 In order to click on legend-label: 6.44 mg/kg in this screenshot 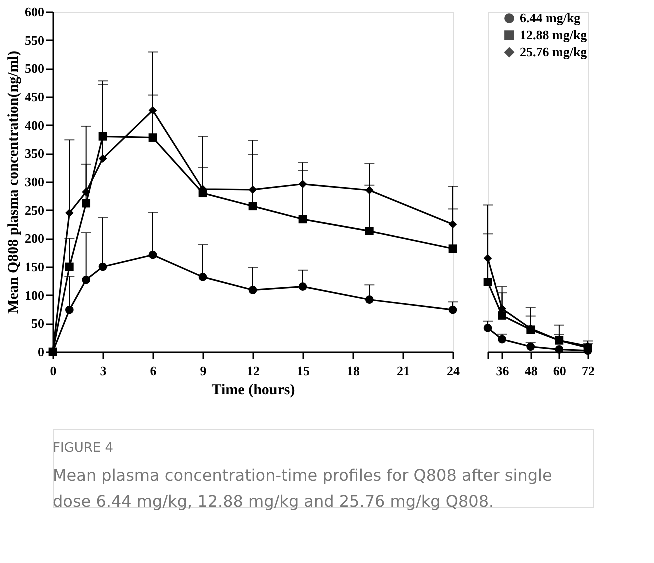, I will do `click(551, 18)`.